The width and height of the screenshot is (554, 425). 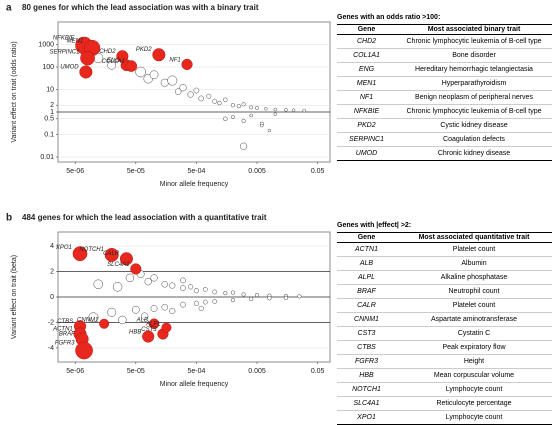 I want to click on x-tick-label: 5e-05, so click(x=136, y=371).